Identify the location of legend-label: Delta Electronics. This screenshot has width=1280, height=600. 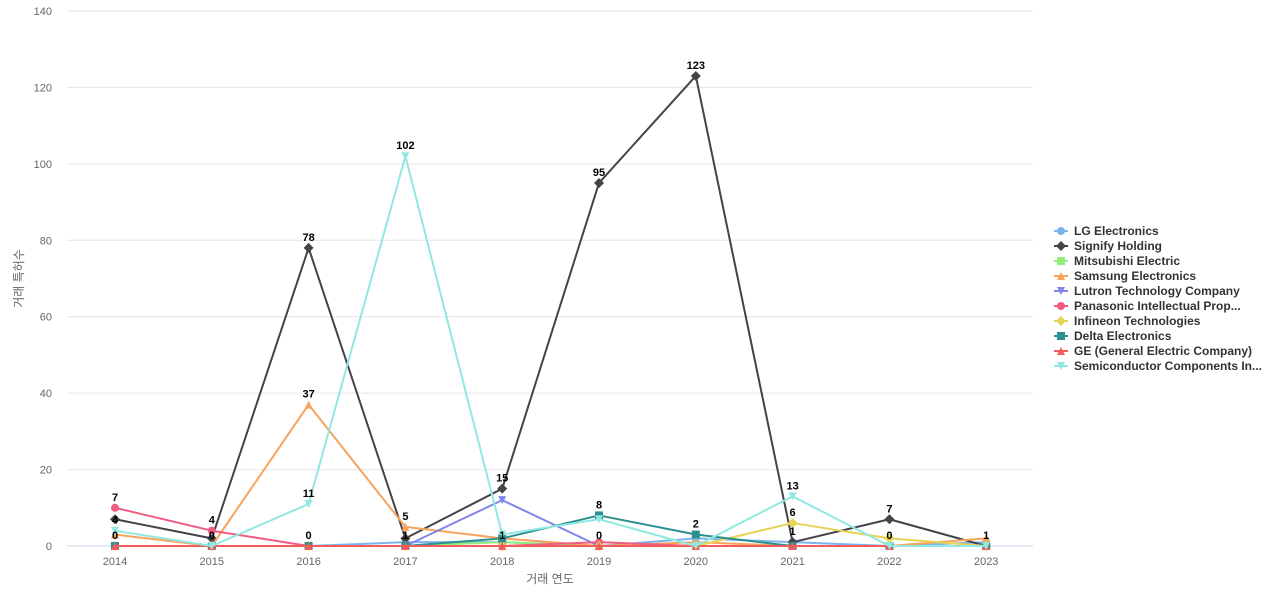
(1123, 336).